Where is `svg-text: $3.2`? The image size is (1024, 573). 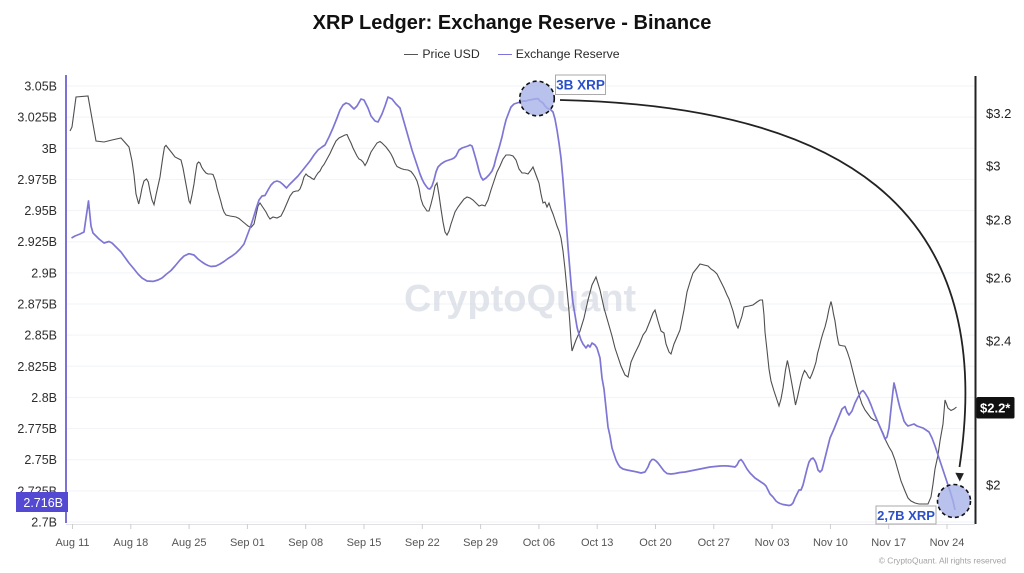 svg-text: $3.2 is located at coordinates (998, 113).